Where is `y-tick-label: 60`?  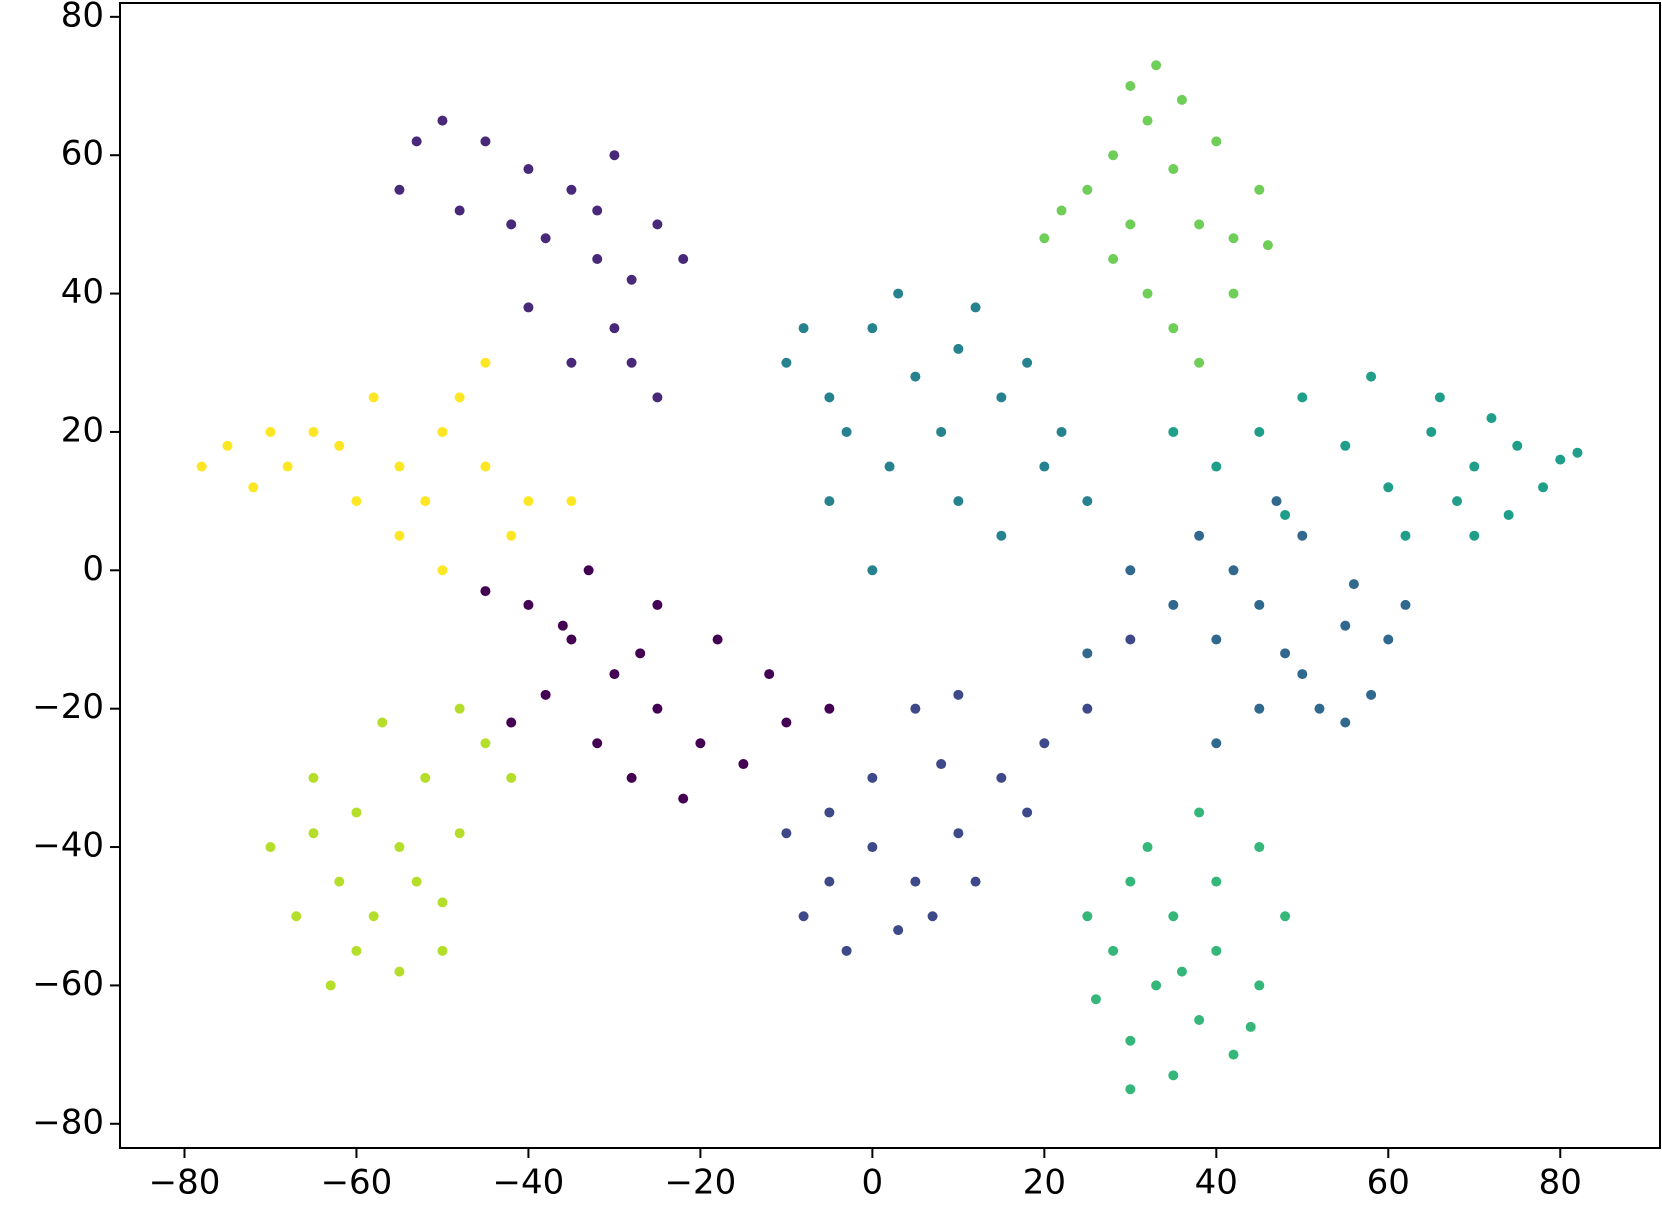 y-tick-label: 60 is located at coordinates (82, 154).